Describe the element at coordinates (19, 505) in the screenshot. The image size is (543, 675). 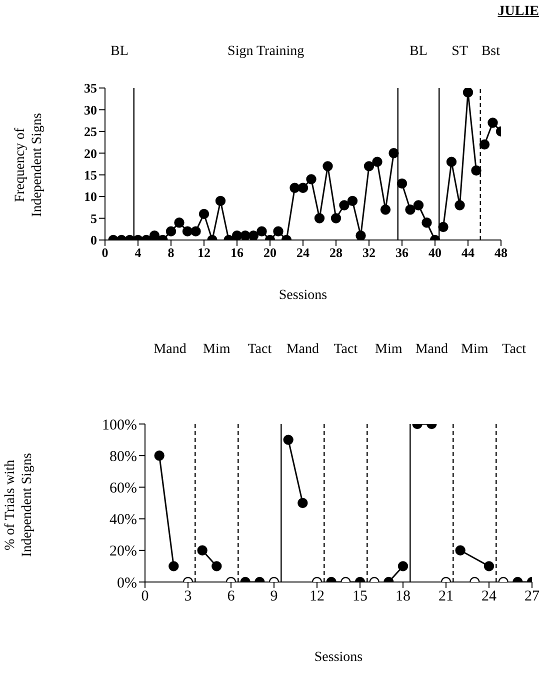
I see `y-axis-title: % of Trials with Independent Signs` at that location.